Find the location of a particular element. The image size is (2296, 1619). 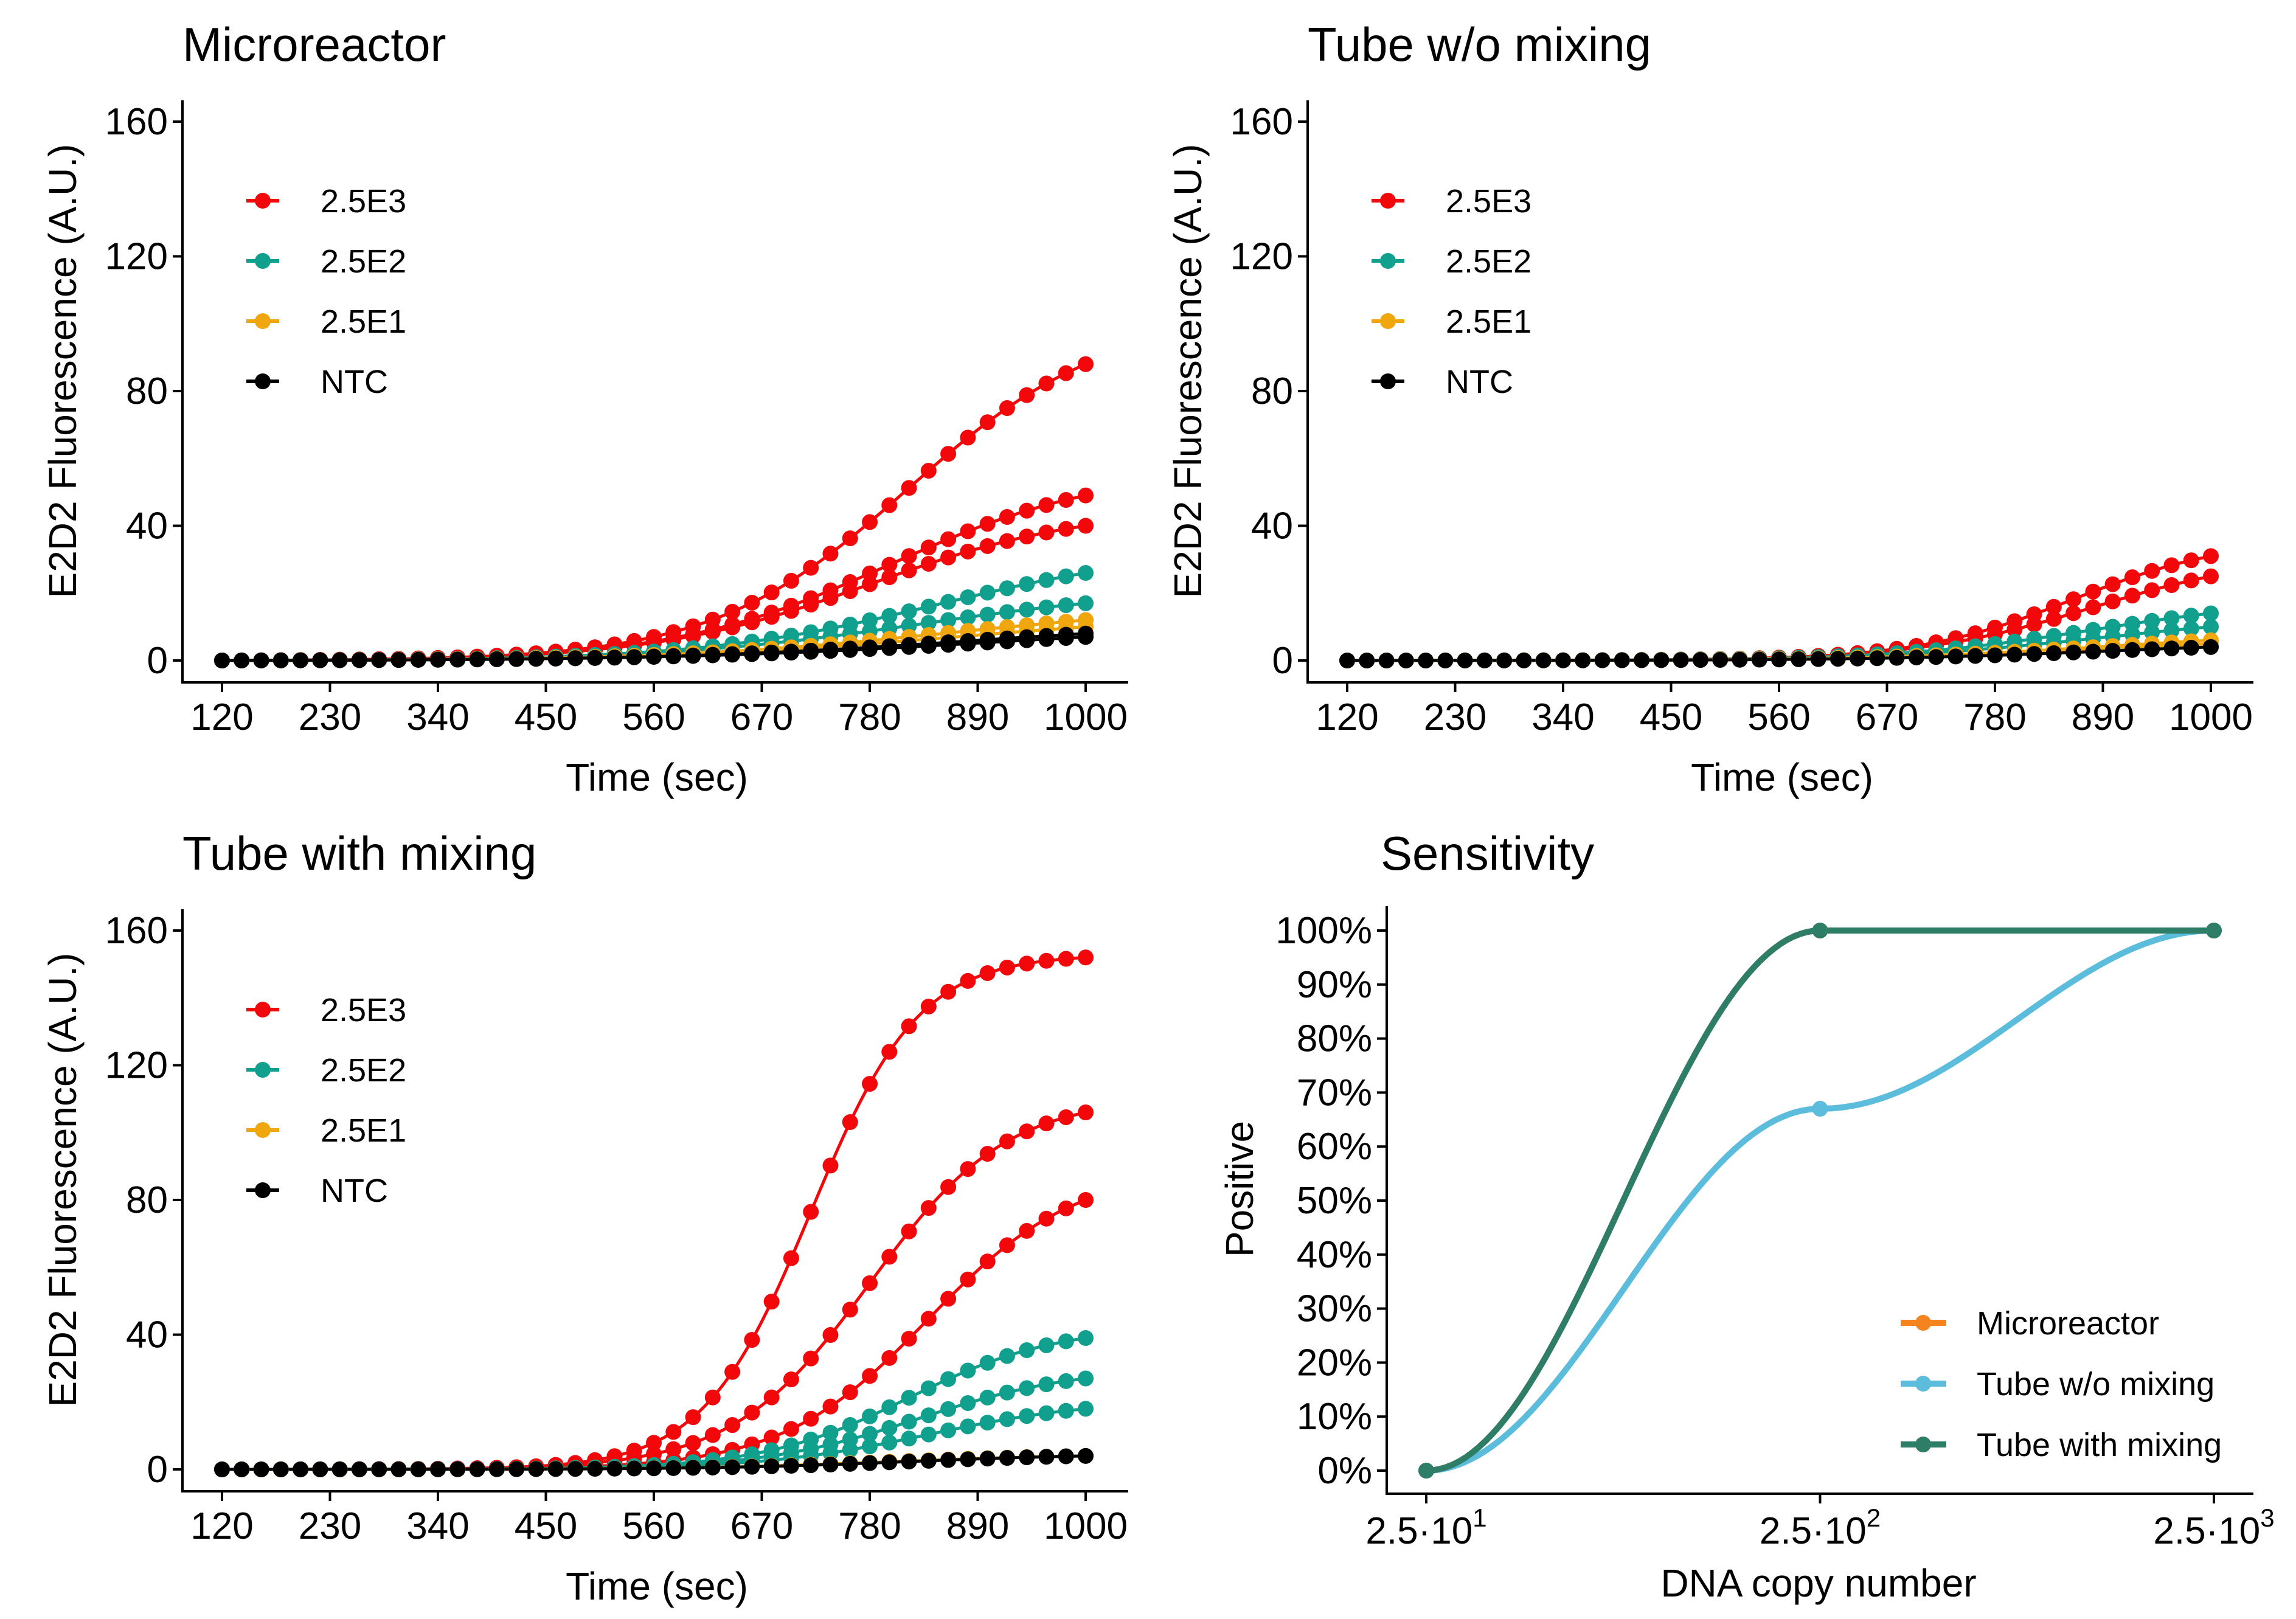

y-axis-title-microreactor: E2D2 Fluorescence (A.U.) is located at coordinates (63, 371).